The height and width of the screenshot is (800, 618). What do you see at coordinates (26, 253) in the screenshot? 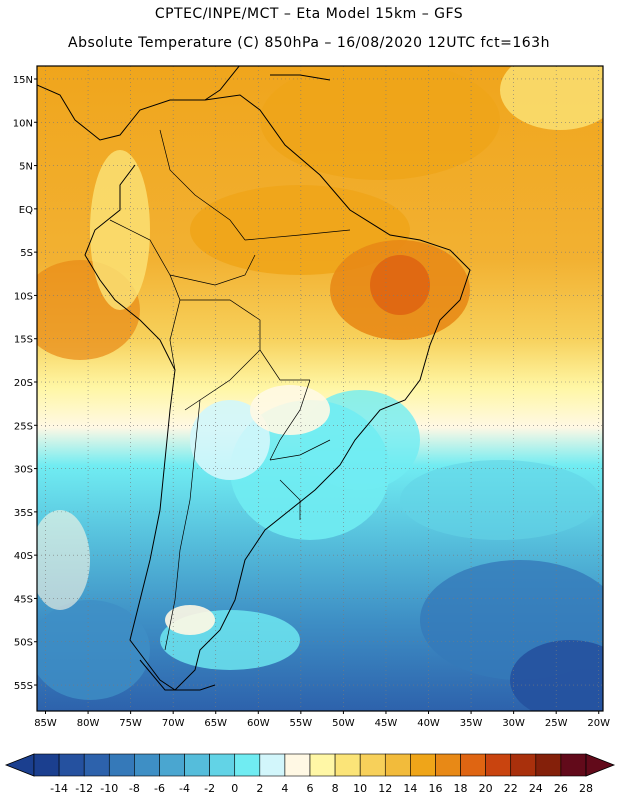
I see `lat-label: 5S` at bounding box center [26, 253].